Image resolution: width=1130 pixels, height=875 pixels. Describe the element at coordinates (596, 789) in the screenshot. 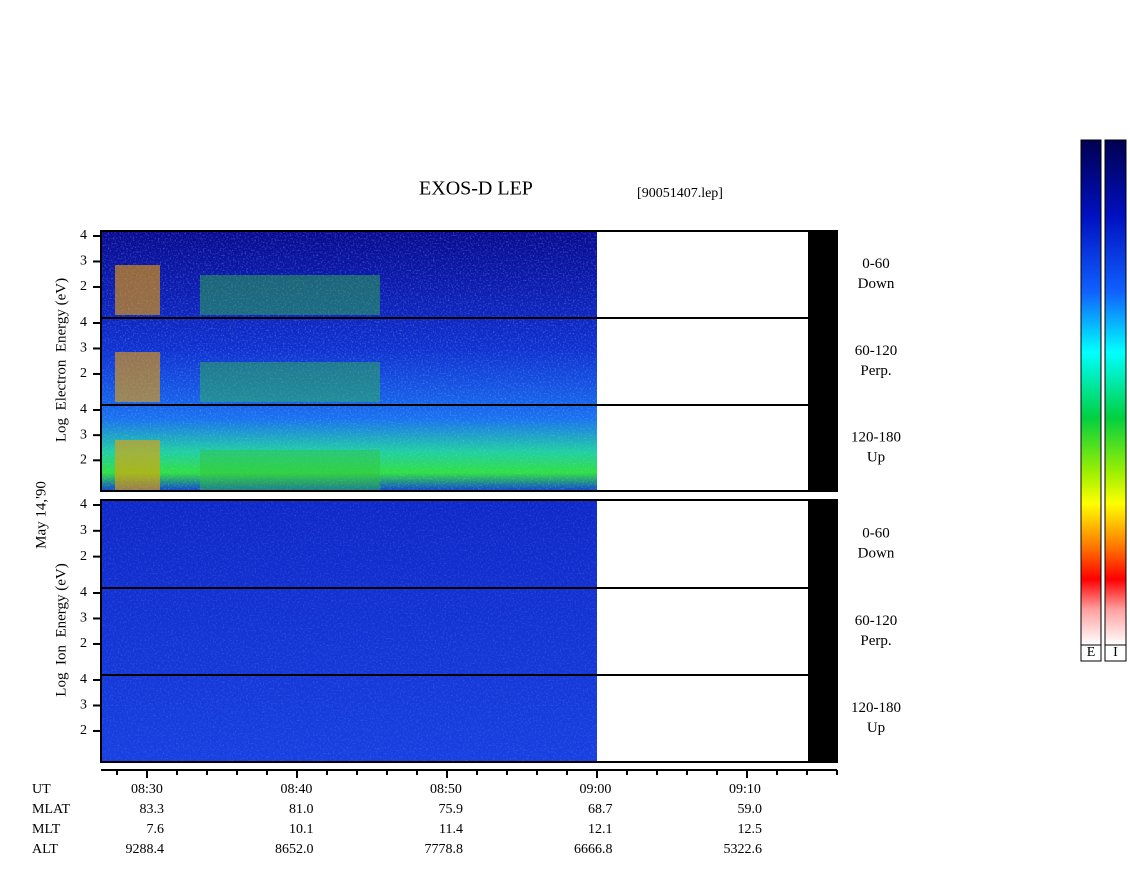

I see `ephemeris-value: 09:00` at that location.